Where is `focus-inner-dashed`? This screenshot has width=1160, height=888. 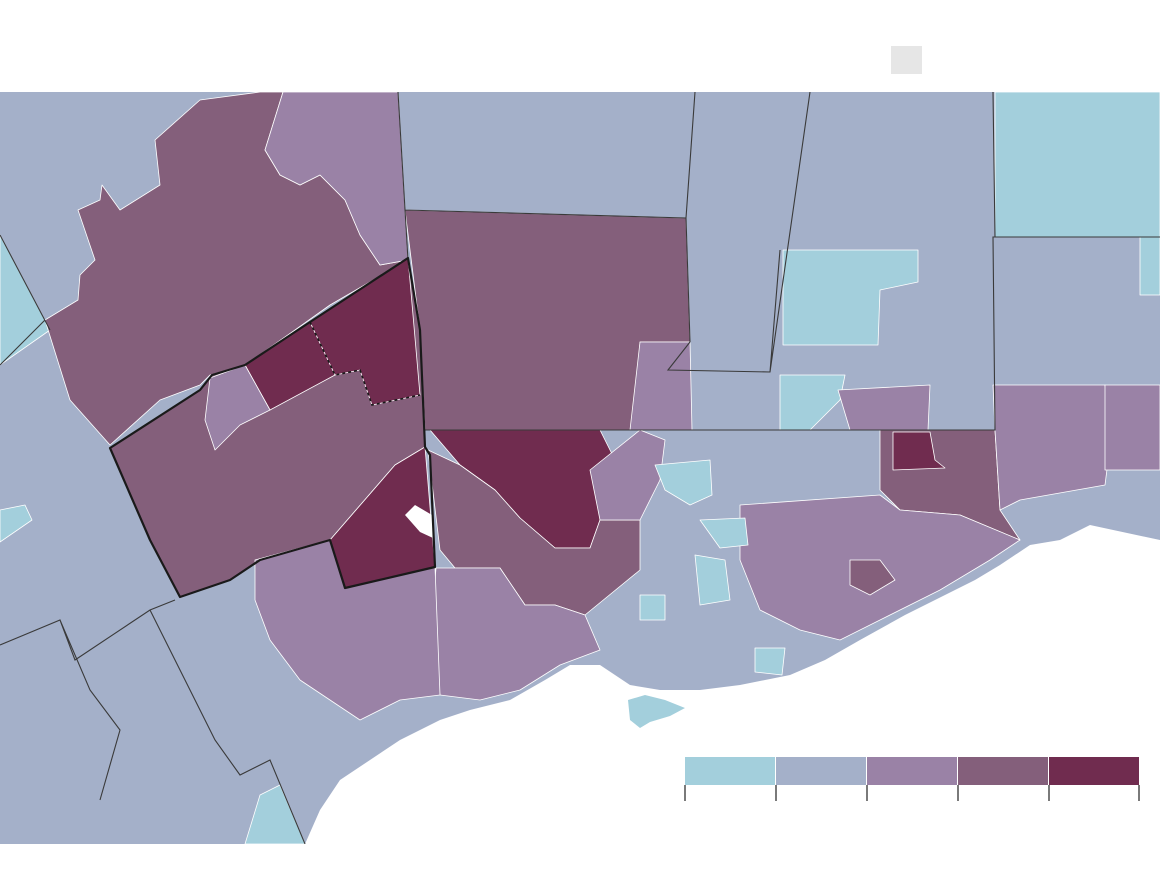 focus-inner-dashed is located at coordinates (365, 363).